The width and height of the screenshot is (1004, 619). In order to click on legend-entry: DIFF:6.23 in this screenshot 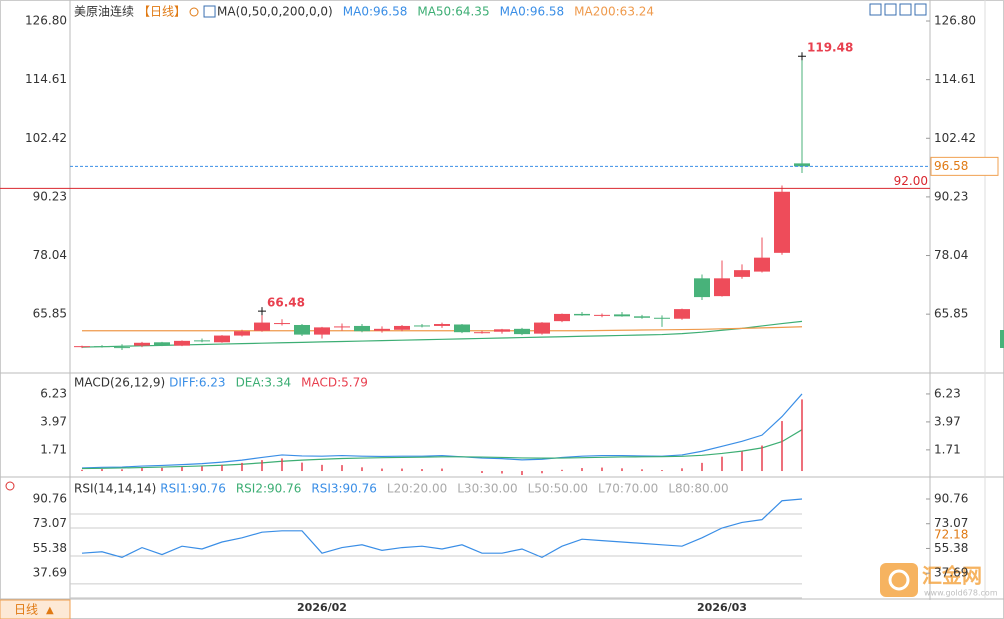, I will do `click(197, 383)`.